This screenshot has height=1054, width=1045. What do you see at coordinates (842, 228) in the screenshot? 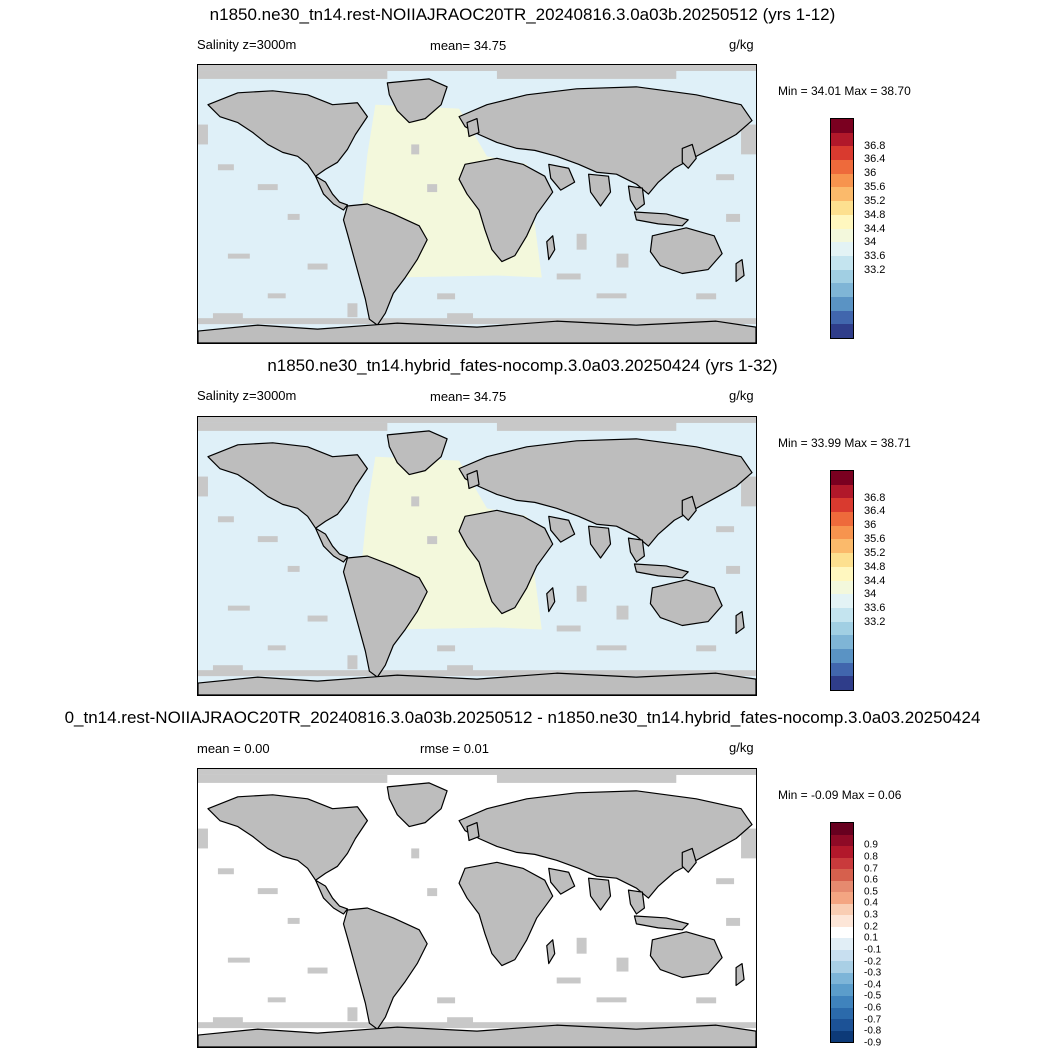
I see `panel-1-colorbar` at bounding box center [842, 228].